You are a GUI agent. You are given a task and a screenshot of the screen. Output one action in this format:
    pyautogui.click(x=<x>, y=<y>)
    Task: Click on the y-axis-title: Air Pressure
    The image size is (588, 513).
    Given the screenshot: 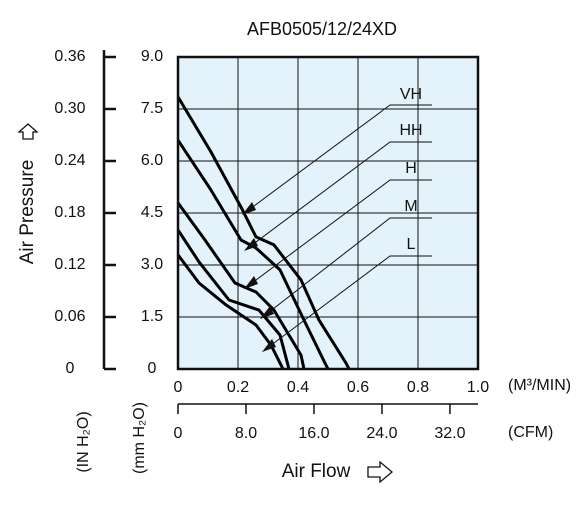 What is the action you would take?
    pyautogui.click(x=27, y=212)
    